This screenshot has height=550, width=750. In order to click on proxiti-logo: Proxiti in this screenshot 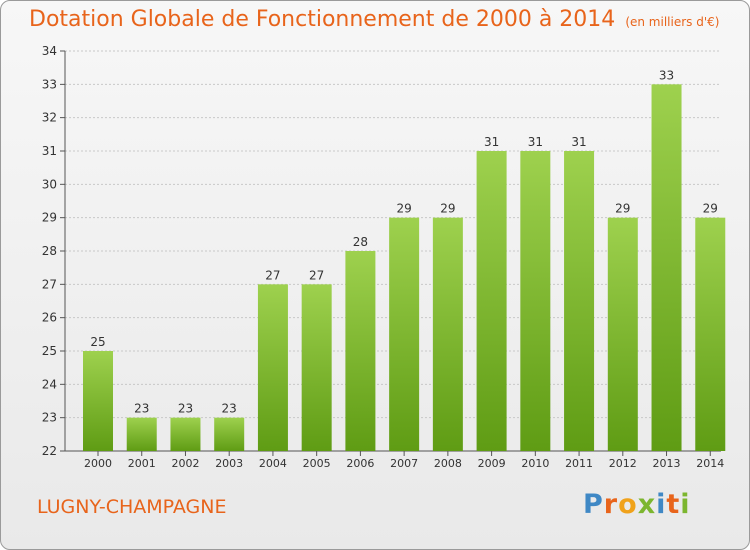, I will do `click(637, 504)`.